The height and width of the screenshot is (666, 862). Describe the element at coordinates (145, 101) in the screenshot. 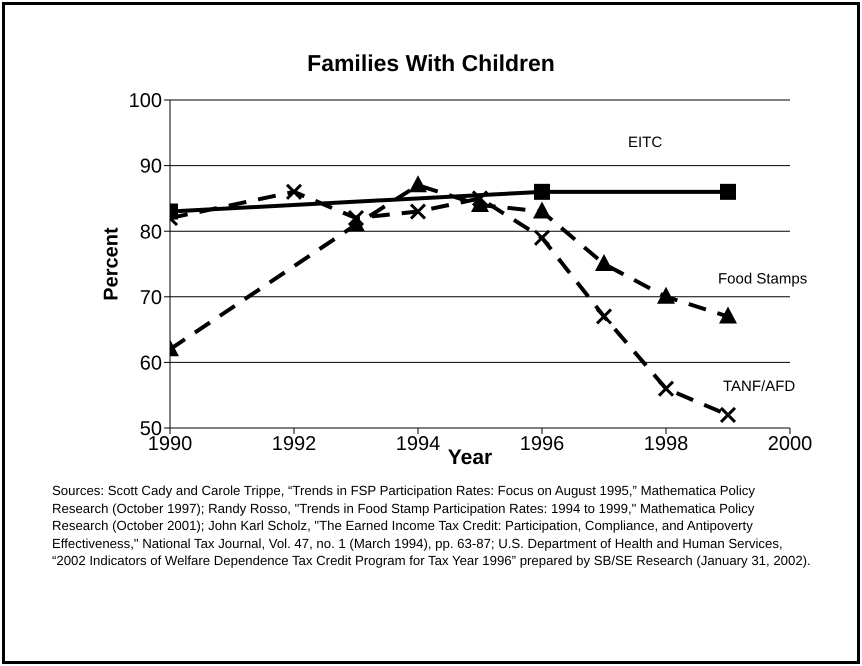

I see `y-tick-label: 100` at that location.